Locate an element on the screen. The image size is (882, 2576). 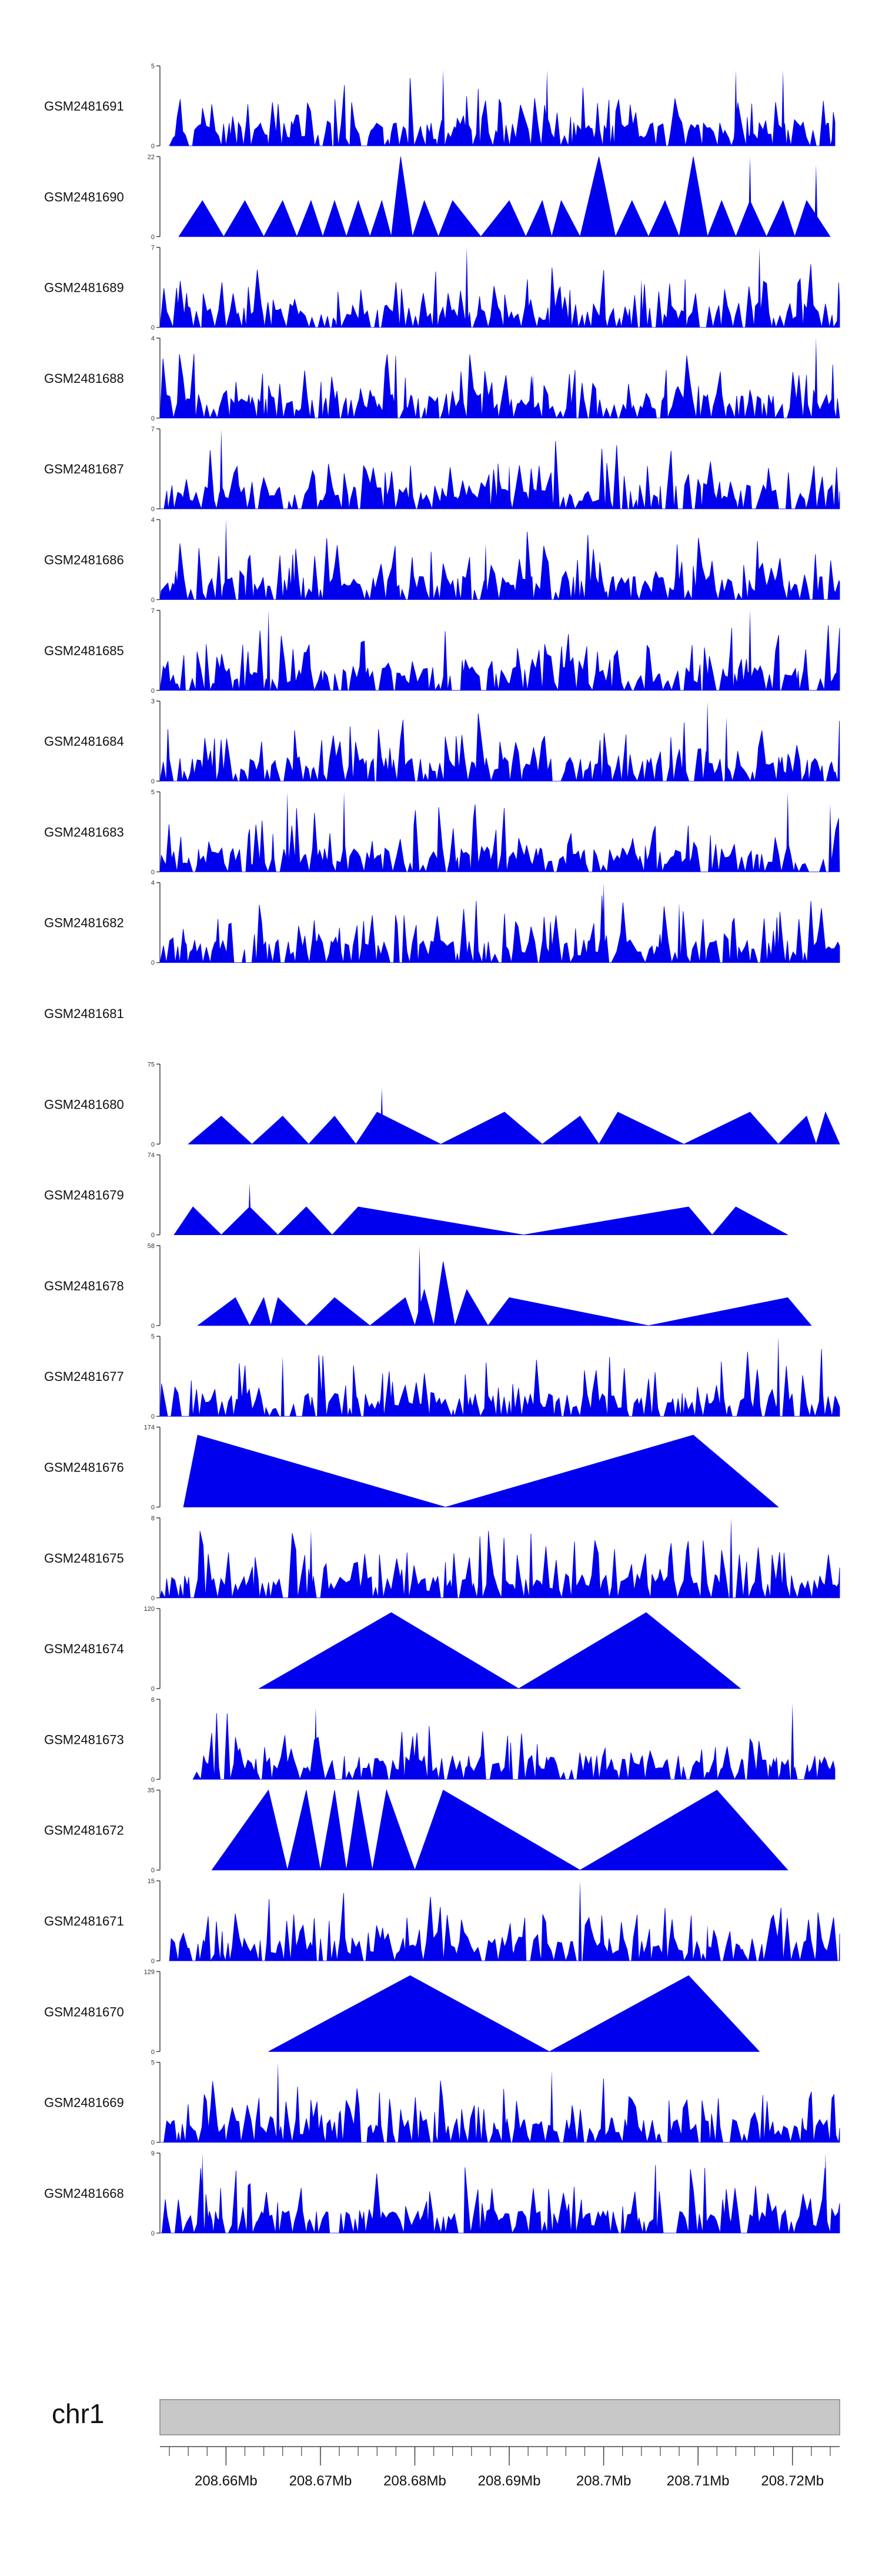
track-GSM2481680: GSM2481680 75 0 is located at coordinates (442, 1104).